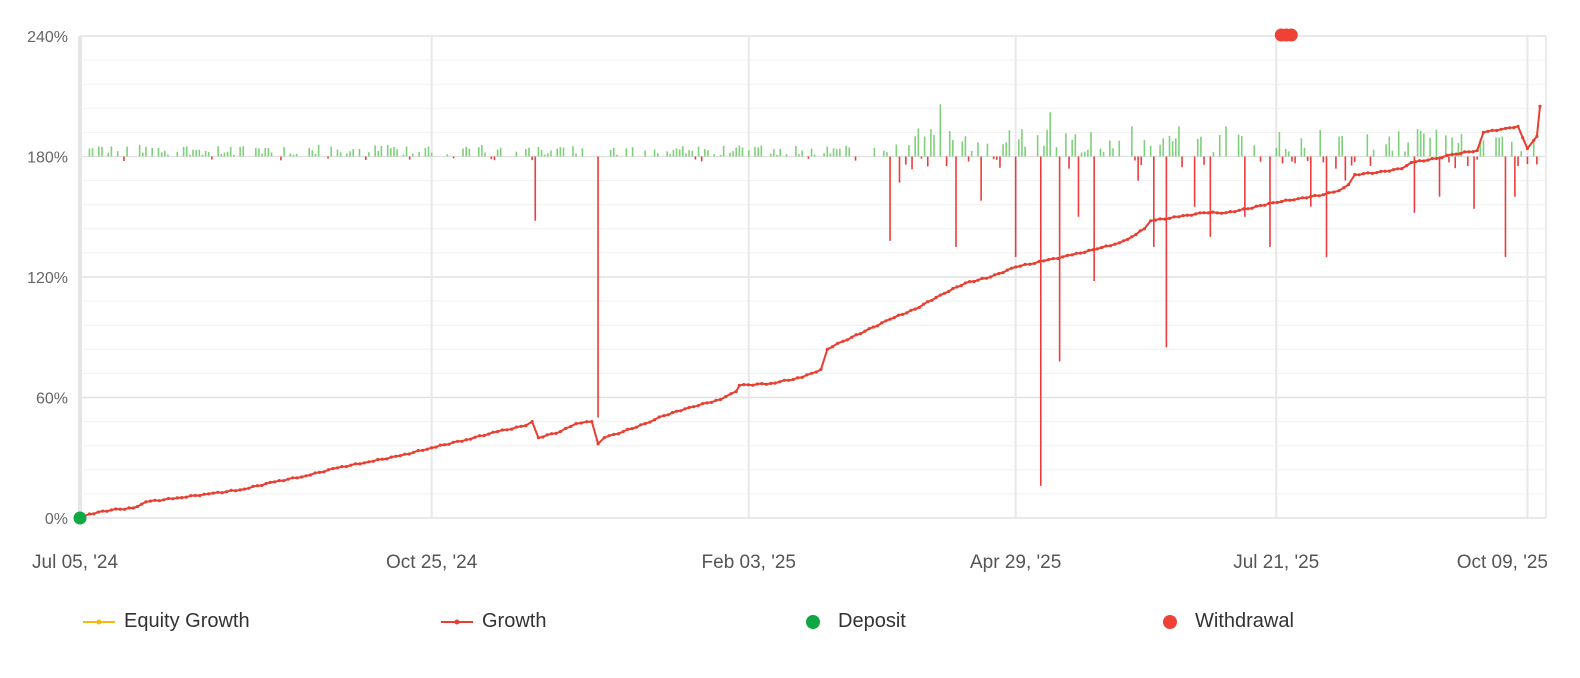 Image resolution: width=1580 pixels, height=678 pixels. I want to click on legend-line-icon-equity-growth, so click(99, 621).